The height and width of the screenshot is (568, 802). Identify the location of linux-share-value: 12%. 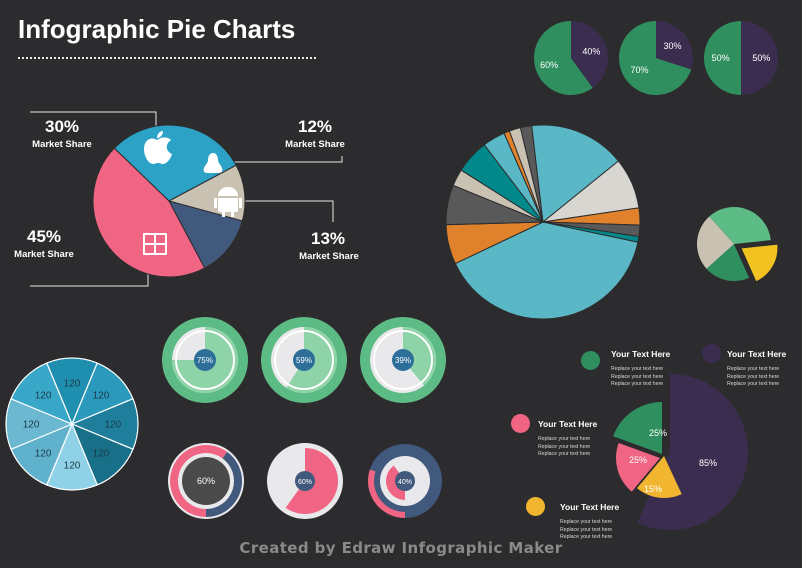
(315, 126).